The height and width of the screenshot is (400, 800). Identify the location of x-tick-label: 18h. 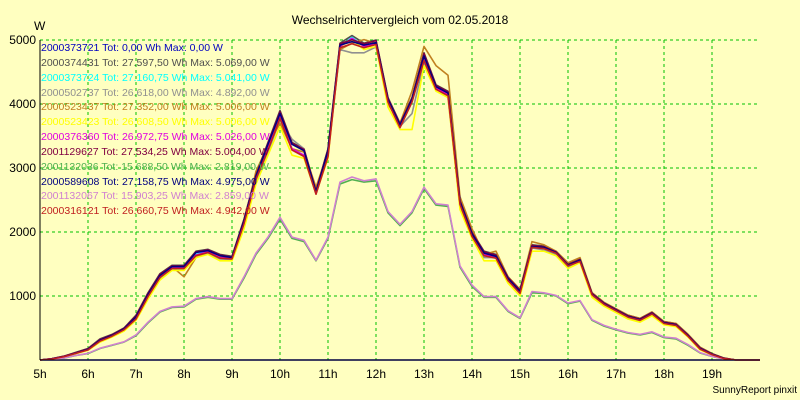
(664, 374).